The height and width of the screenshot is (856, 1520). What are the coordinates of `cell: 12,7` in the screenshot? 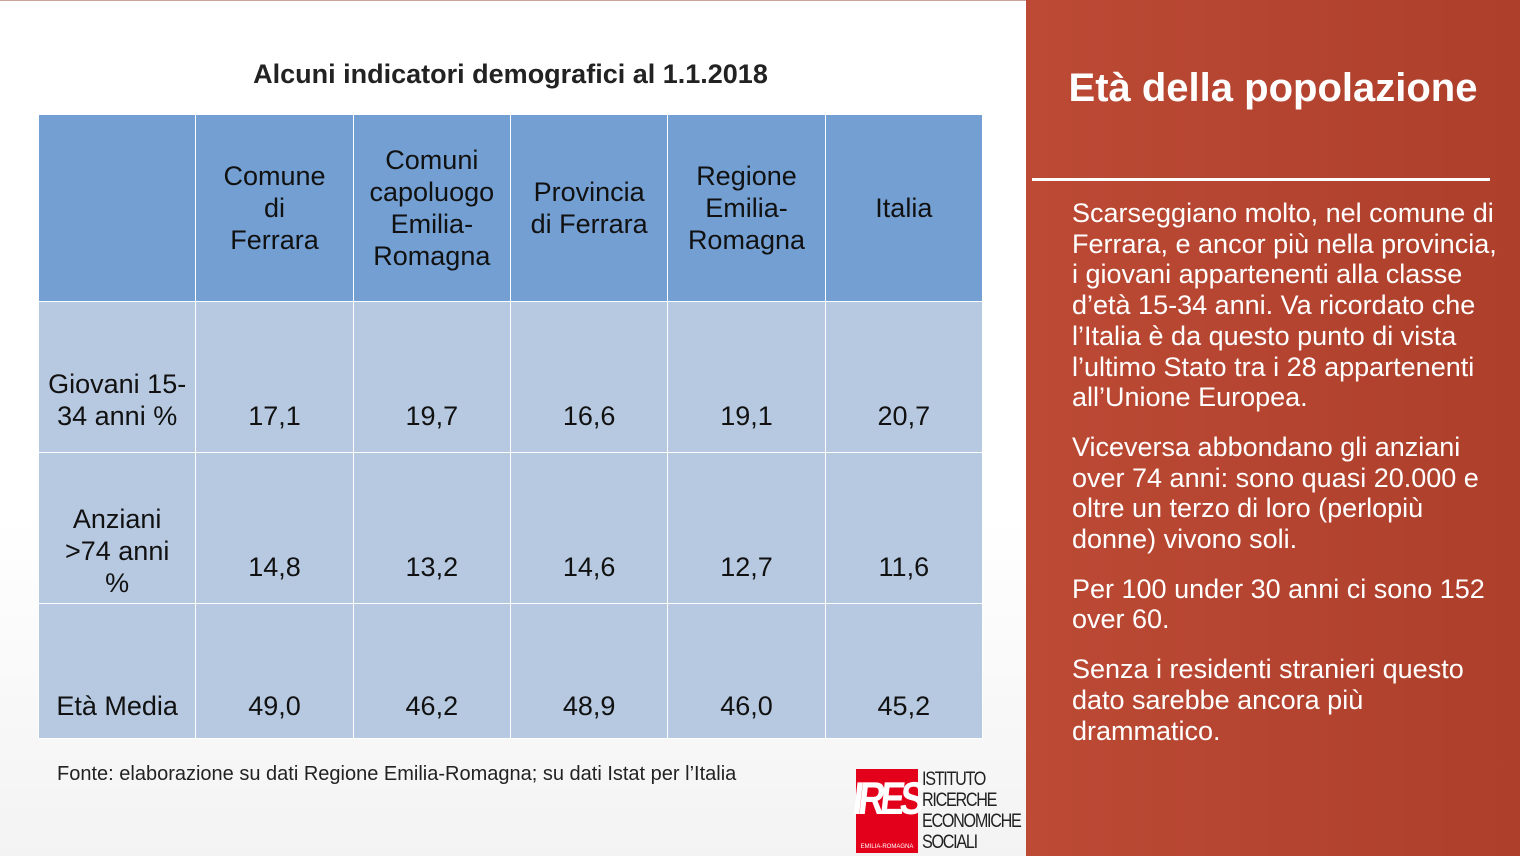 It's located at (746, 528).